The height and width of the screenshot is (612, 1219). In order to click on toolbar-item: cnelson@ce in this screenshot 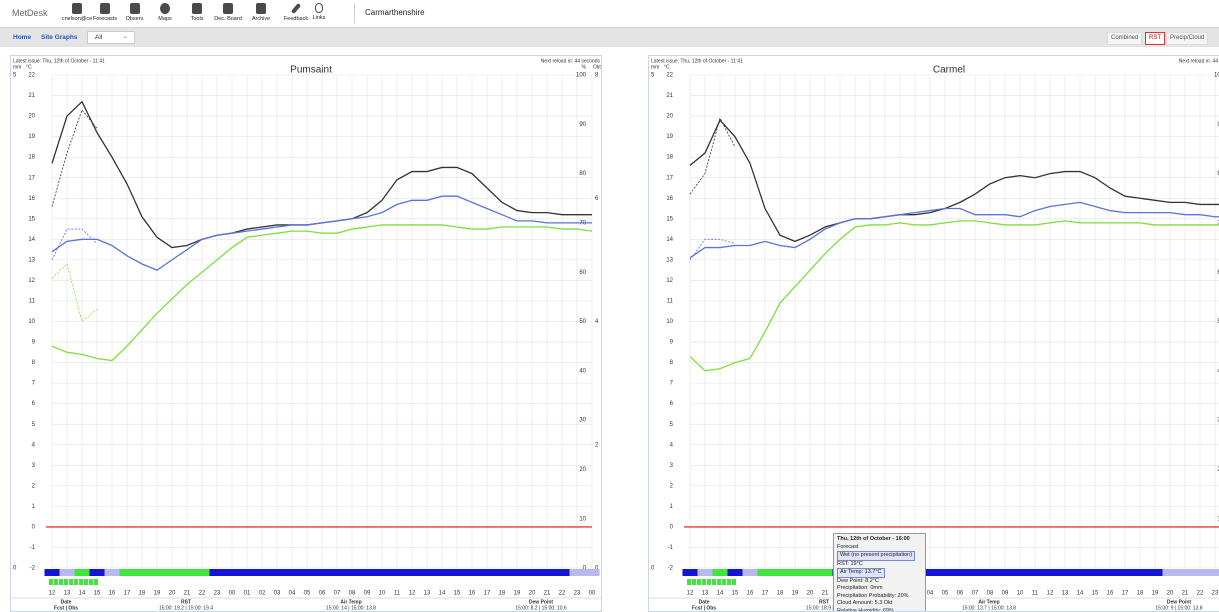, I will do `click(77, 12)`.